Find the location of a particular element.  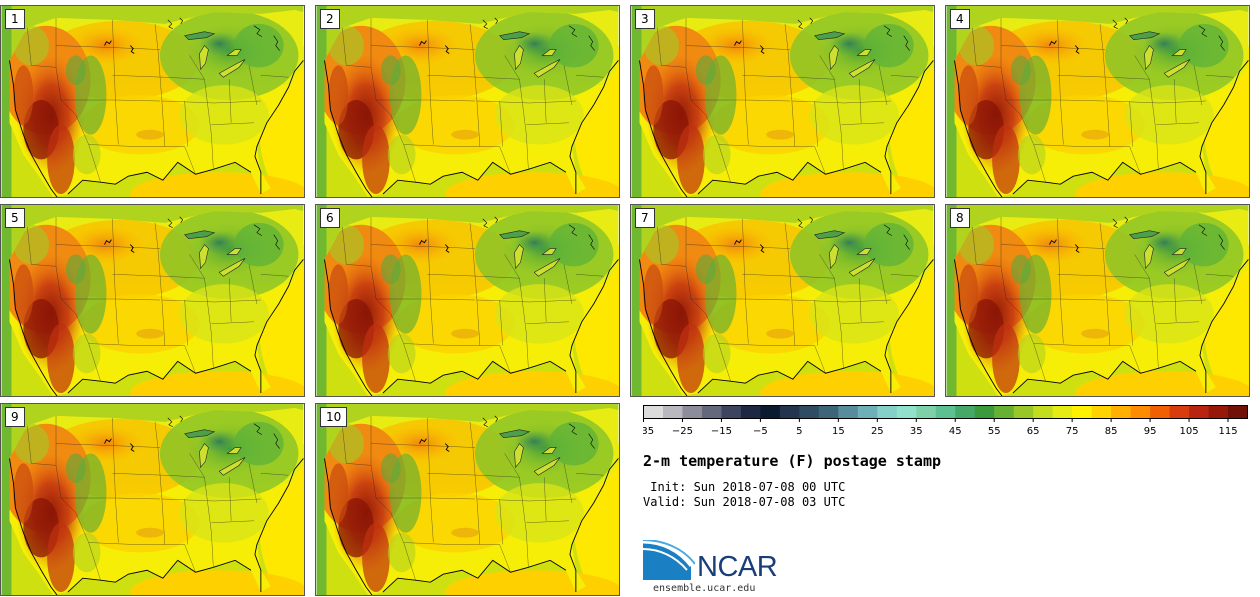

member-label: 9 is located at coordinates (15, 417).